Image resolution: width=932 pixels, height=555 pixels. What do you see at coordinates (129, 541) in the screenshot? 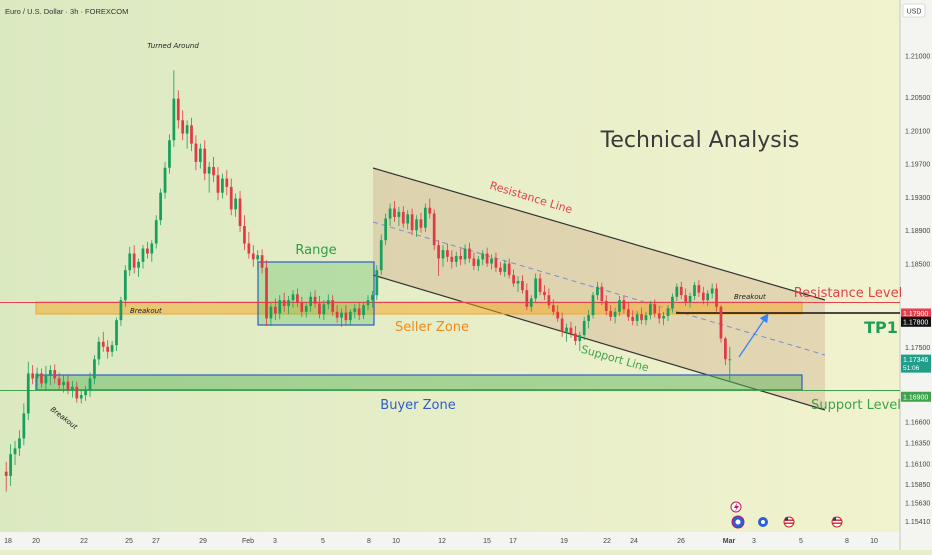
I see `time-tick-label: 25` at bounding box center [129, 541].